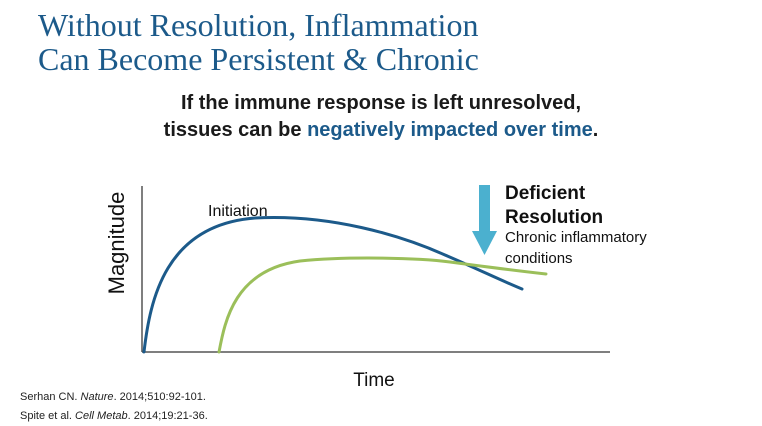 Image resolution: width=762 pixels, height=426 pixels. I want to click on y-axis-label: Magnitude, so click(116, 243).